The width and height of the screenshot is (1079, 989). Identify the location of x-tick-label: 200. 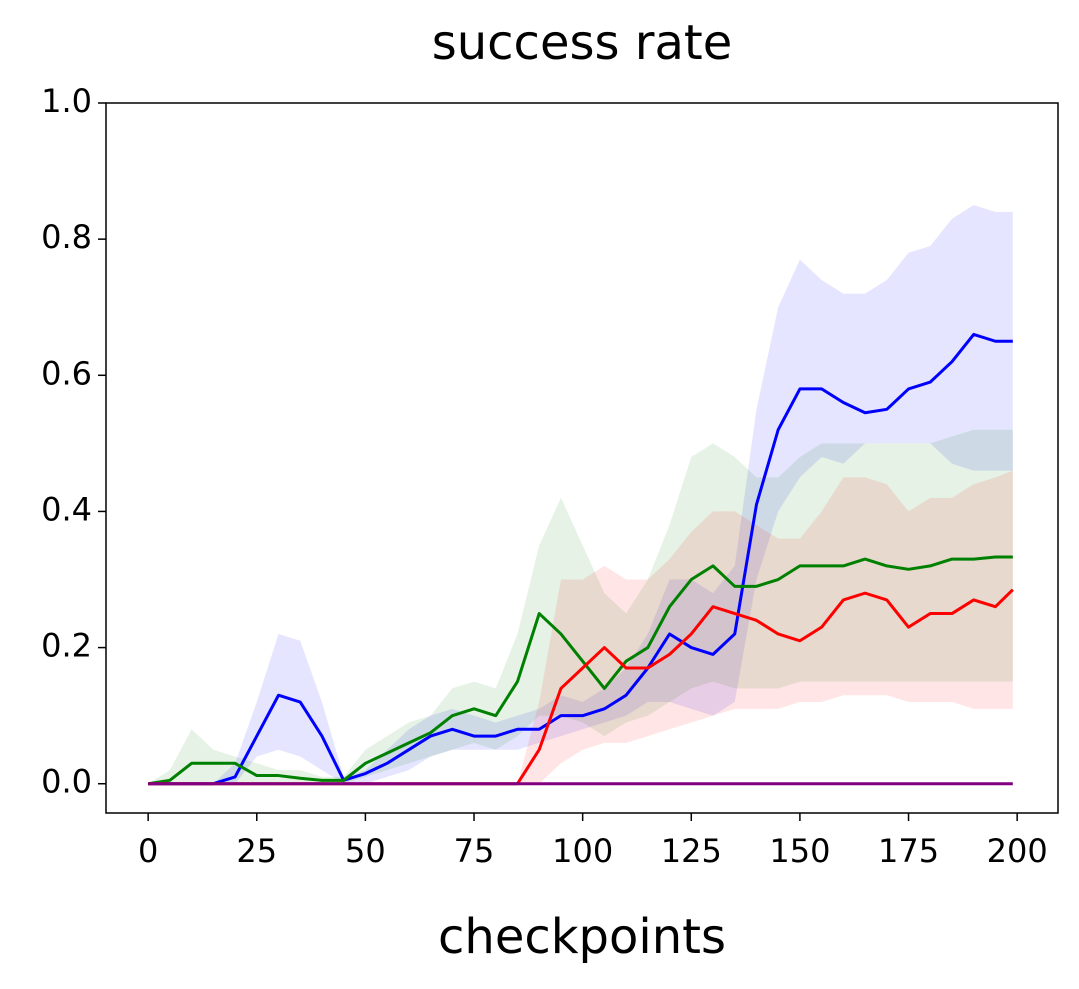
(1017, 851).